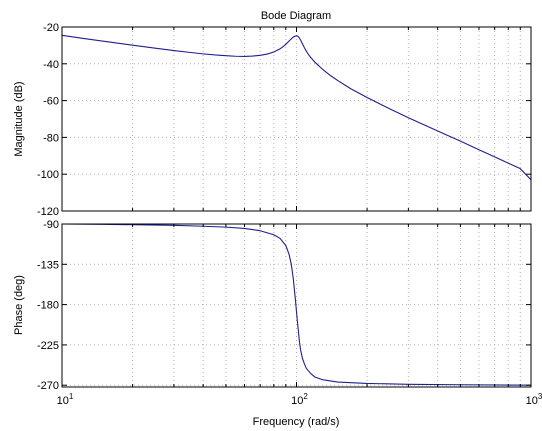 This screenshot has width=542, height=431. I want to click on phase-y-tick-label: -225, so click(48, 346).